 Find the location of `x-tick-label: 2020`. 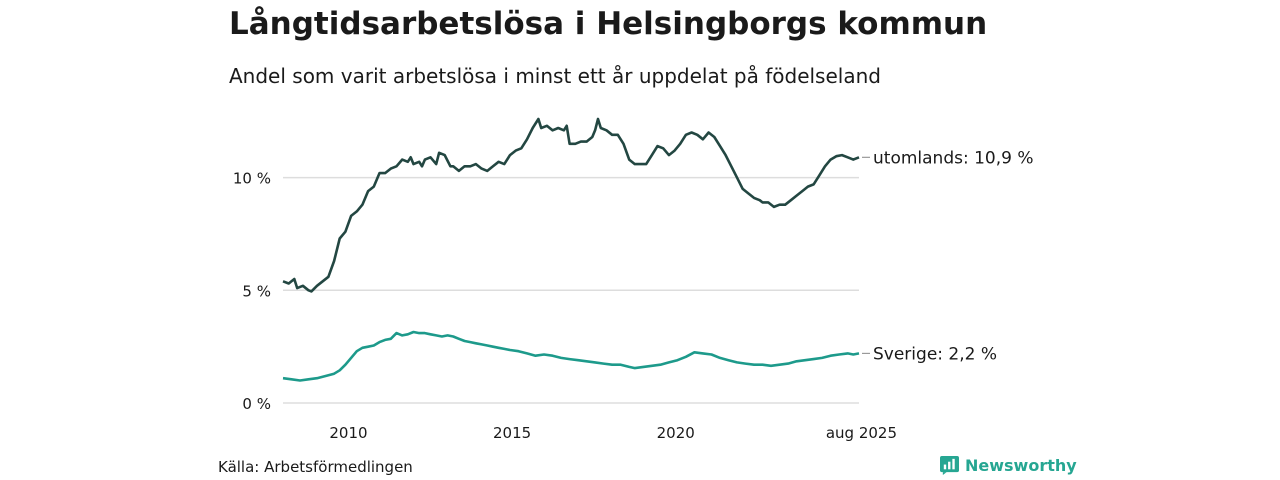

x-tick-label: 2020 is located at coordinates (676, 433).